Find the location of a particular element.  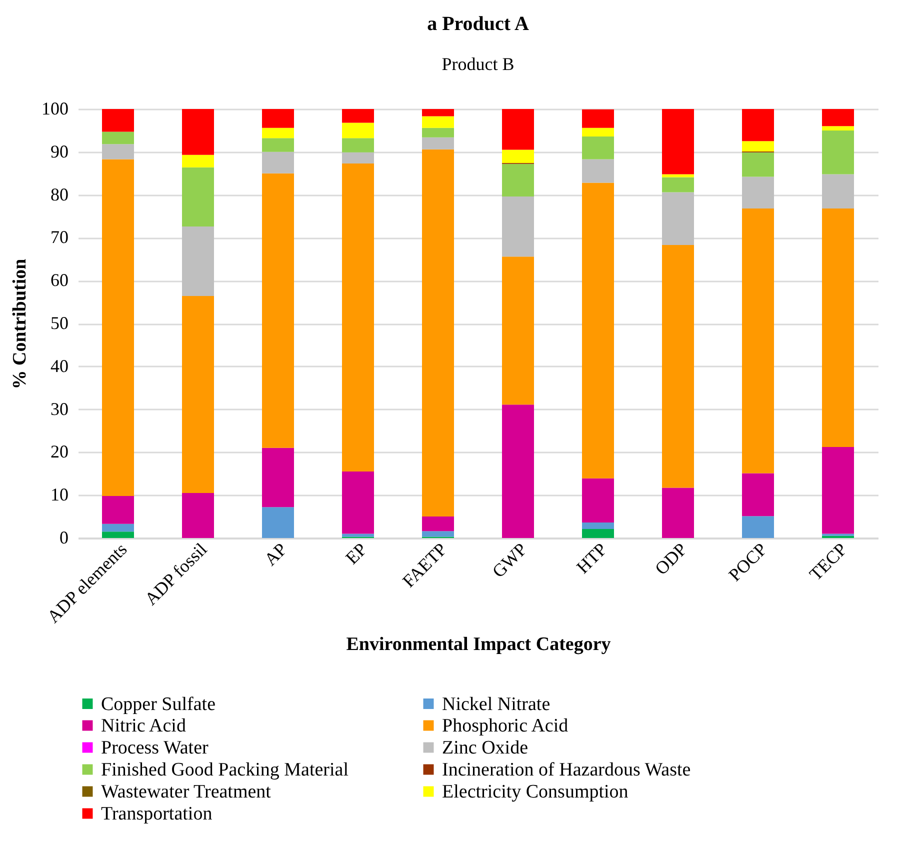

y-tick-label: 30 is located at coordinates (59, 408).